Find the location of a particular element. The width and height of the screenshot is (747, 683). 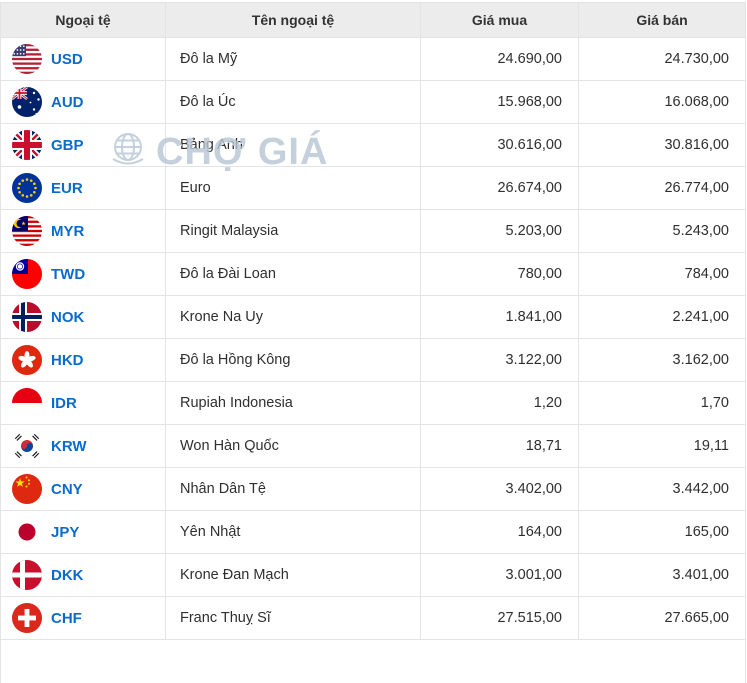

table-row: AUD Đô la Úc 15.968,00 16.068,00 is located at coordinates (373, 102).